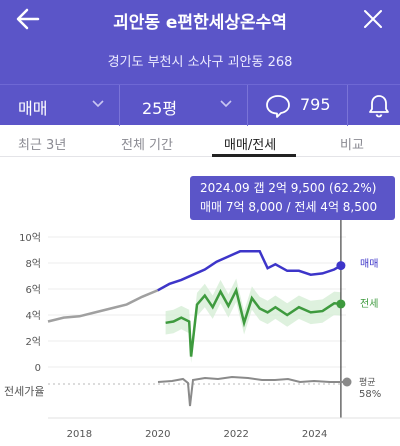  What do you see at coordinates (200, 23) in the screenshot?
I see `page-title: 괴안동 e편한세상온수역` at bounding box center [200, 23].